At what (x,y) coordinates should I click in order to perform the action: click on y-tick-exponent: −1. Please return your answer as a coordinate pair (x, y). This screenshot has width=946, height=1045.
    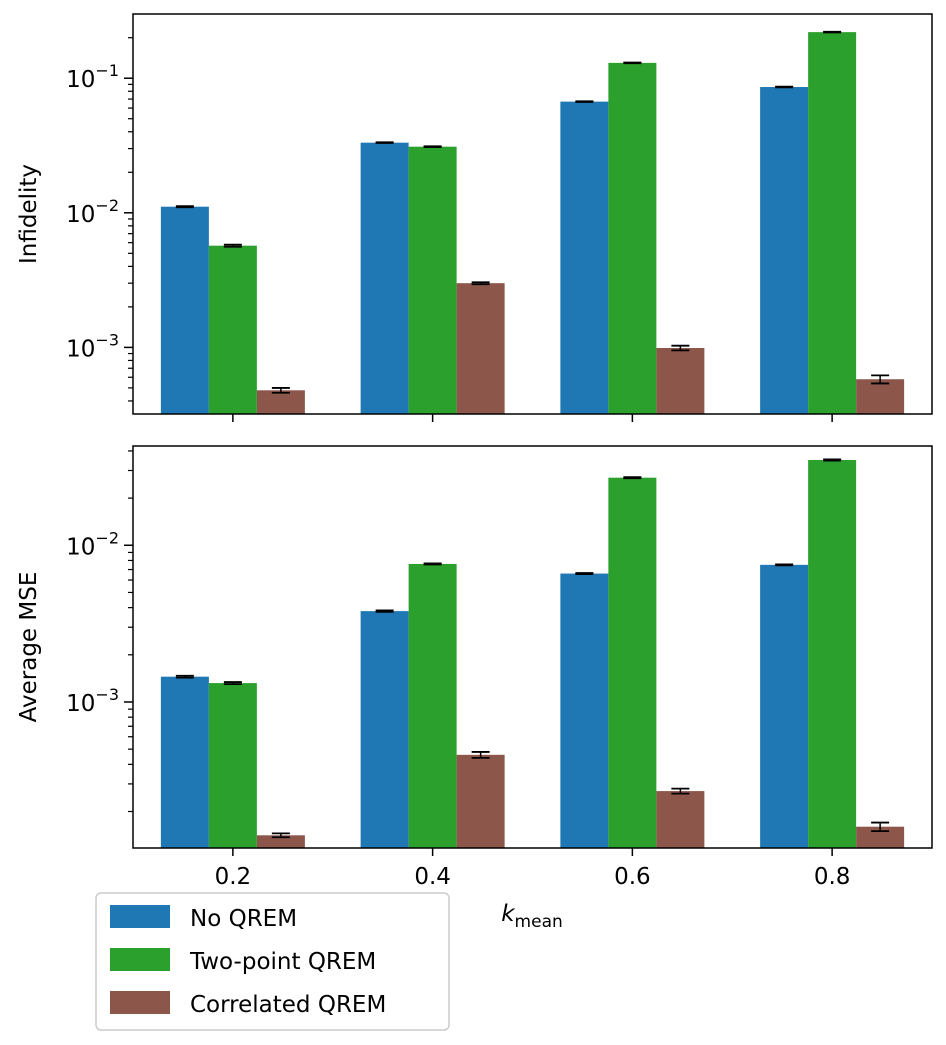
    Looking at the image, I should click on (107, 70).